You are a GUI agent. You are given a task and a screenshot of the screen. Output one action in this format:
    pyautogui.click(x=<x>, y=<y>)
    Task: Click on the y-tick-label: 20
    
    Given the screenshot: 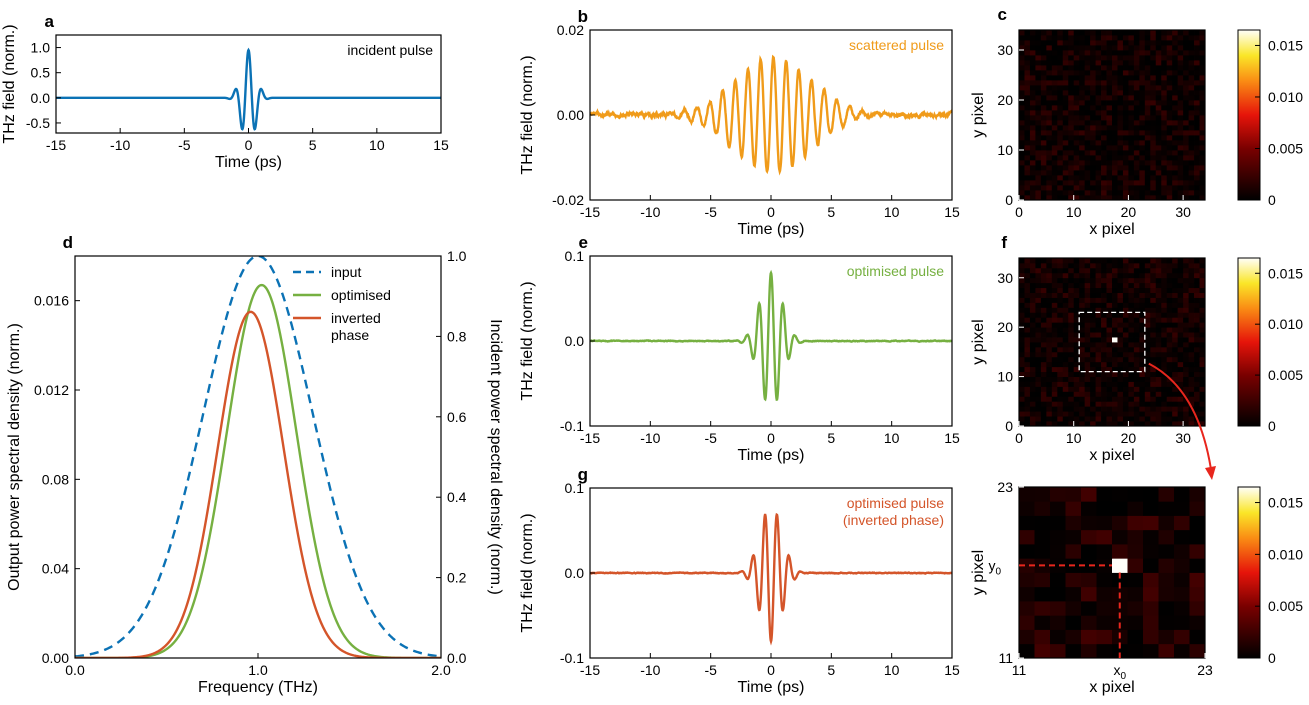 What is the action you would take?
    pyautogui.click(x=1005, y=327)
    